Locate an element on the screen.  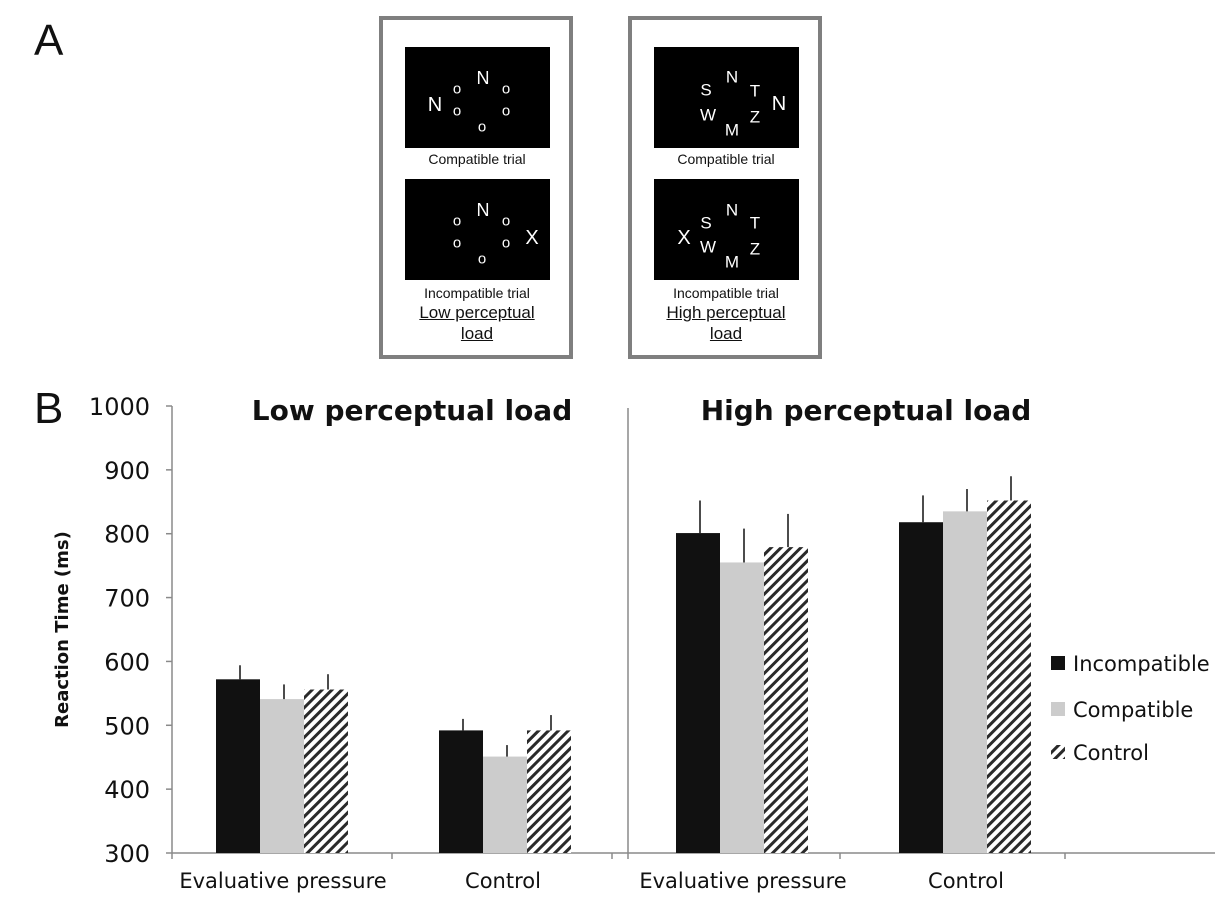
load-label-line: High perceptual is located at coordinates (726, 312).